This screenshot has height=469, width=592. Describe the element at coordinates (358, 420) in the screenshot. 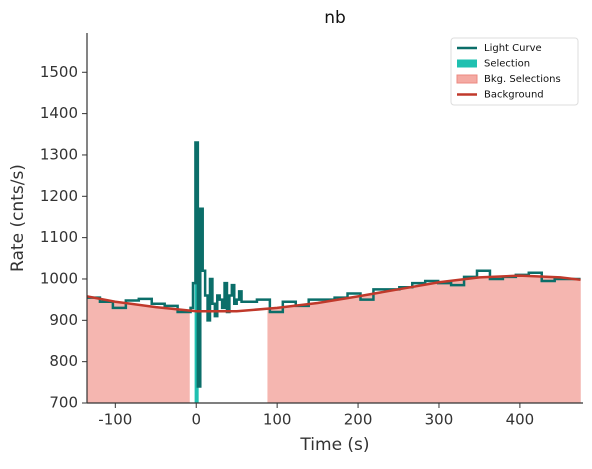

I see `x-tick-label: 200` at that location.